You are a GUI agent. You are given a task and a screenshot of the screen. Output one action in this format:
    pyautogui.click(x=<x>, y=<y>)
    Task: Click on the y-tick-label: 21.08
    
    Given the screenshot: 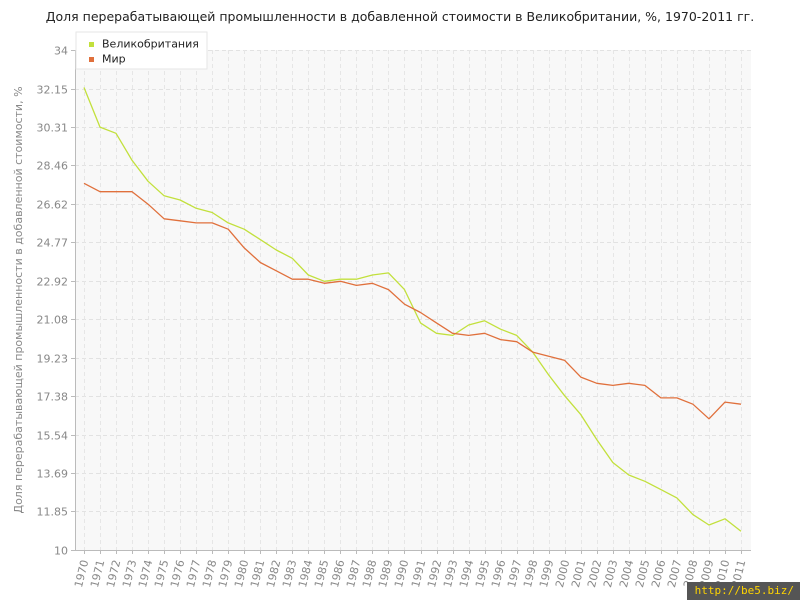 What is the action you would take?
    pyautogui.click(x=53, y=320)
    